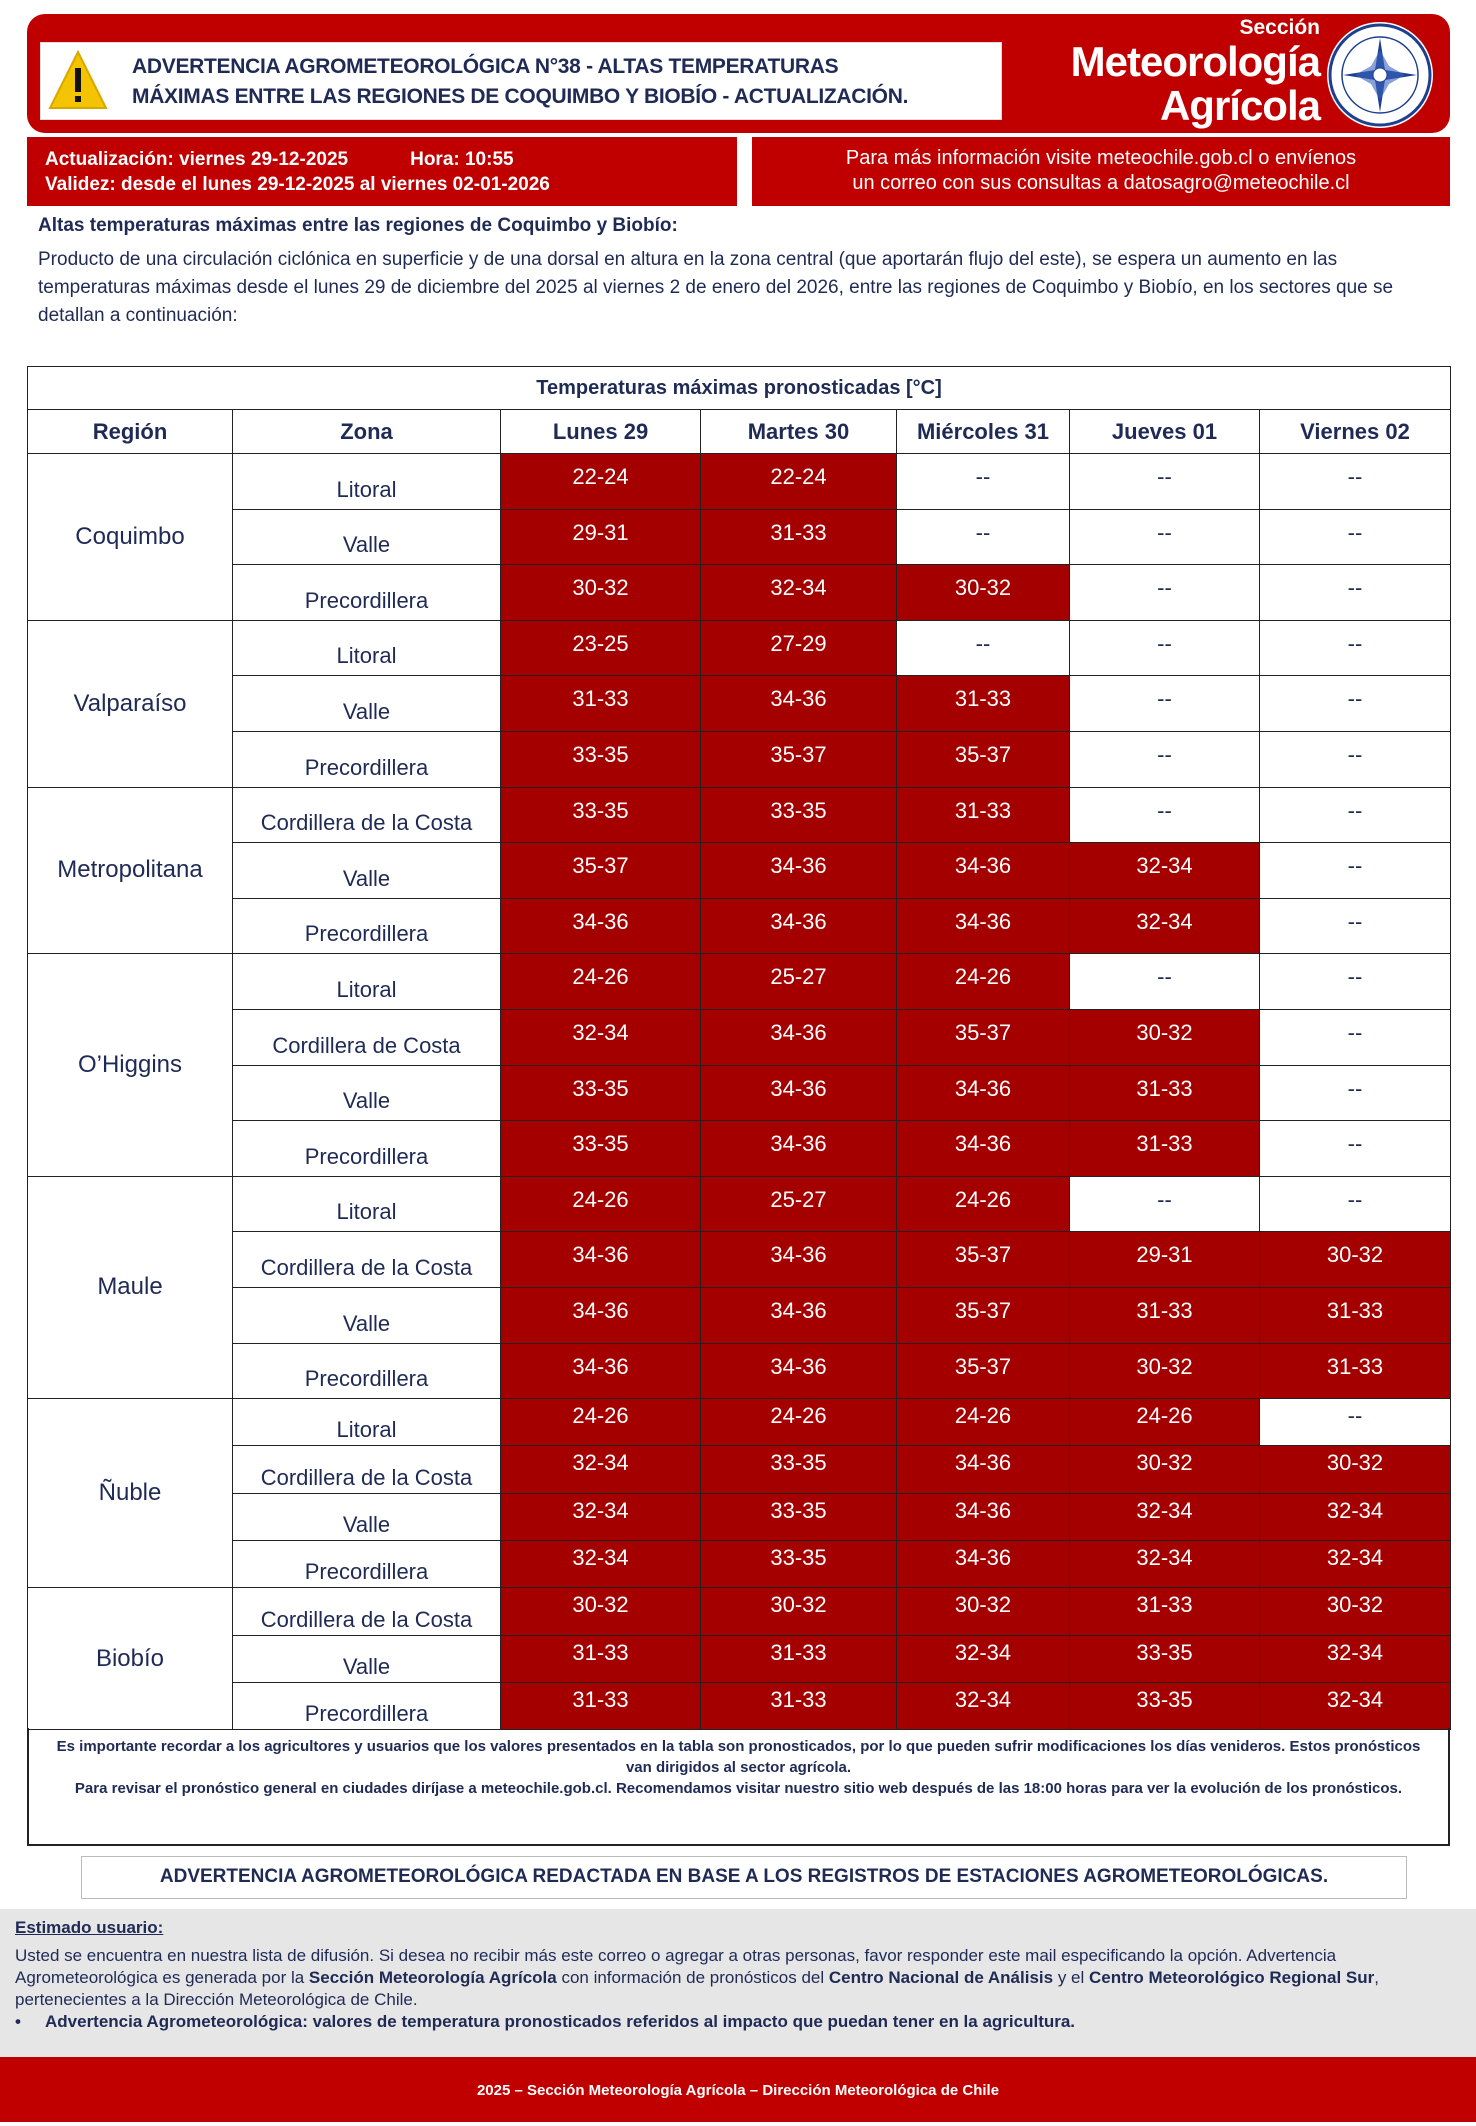  I want to click on bold-text: Centro Nacional de Análisis, so click(941, 1977).